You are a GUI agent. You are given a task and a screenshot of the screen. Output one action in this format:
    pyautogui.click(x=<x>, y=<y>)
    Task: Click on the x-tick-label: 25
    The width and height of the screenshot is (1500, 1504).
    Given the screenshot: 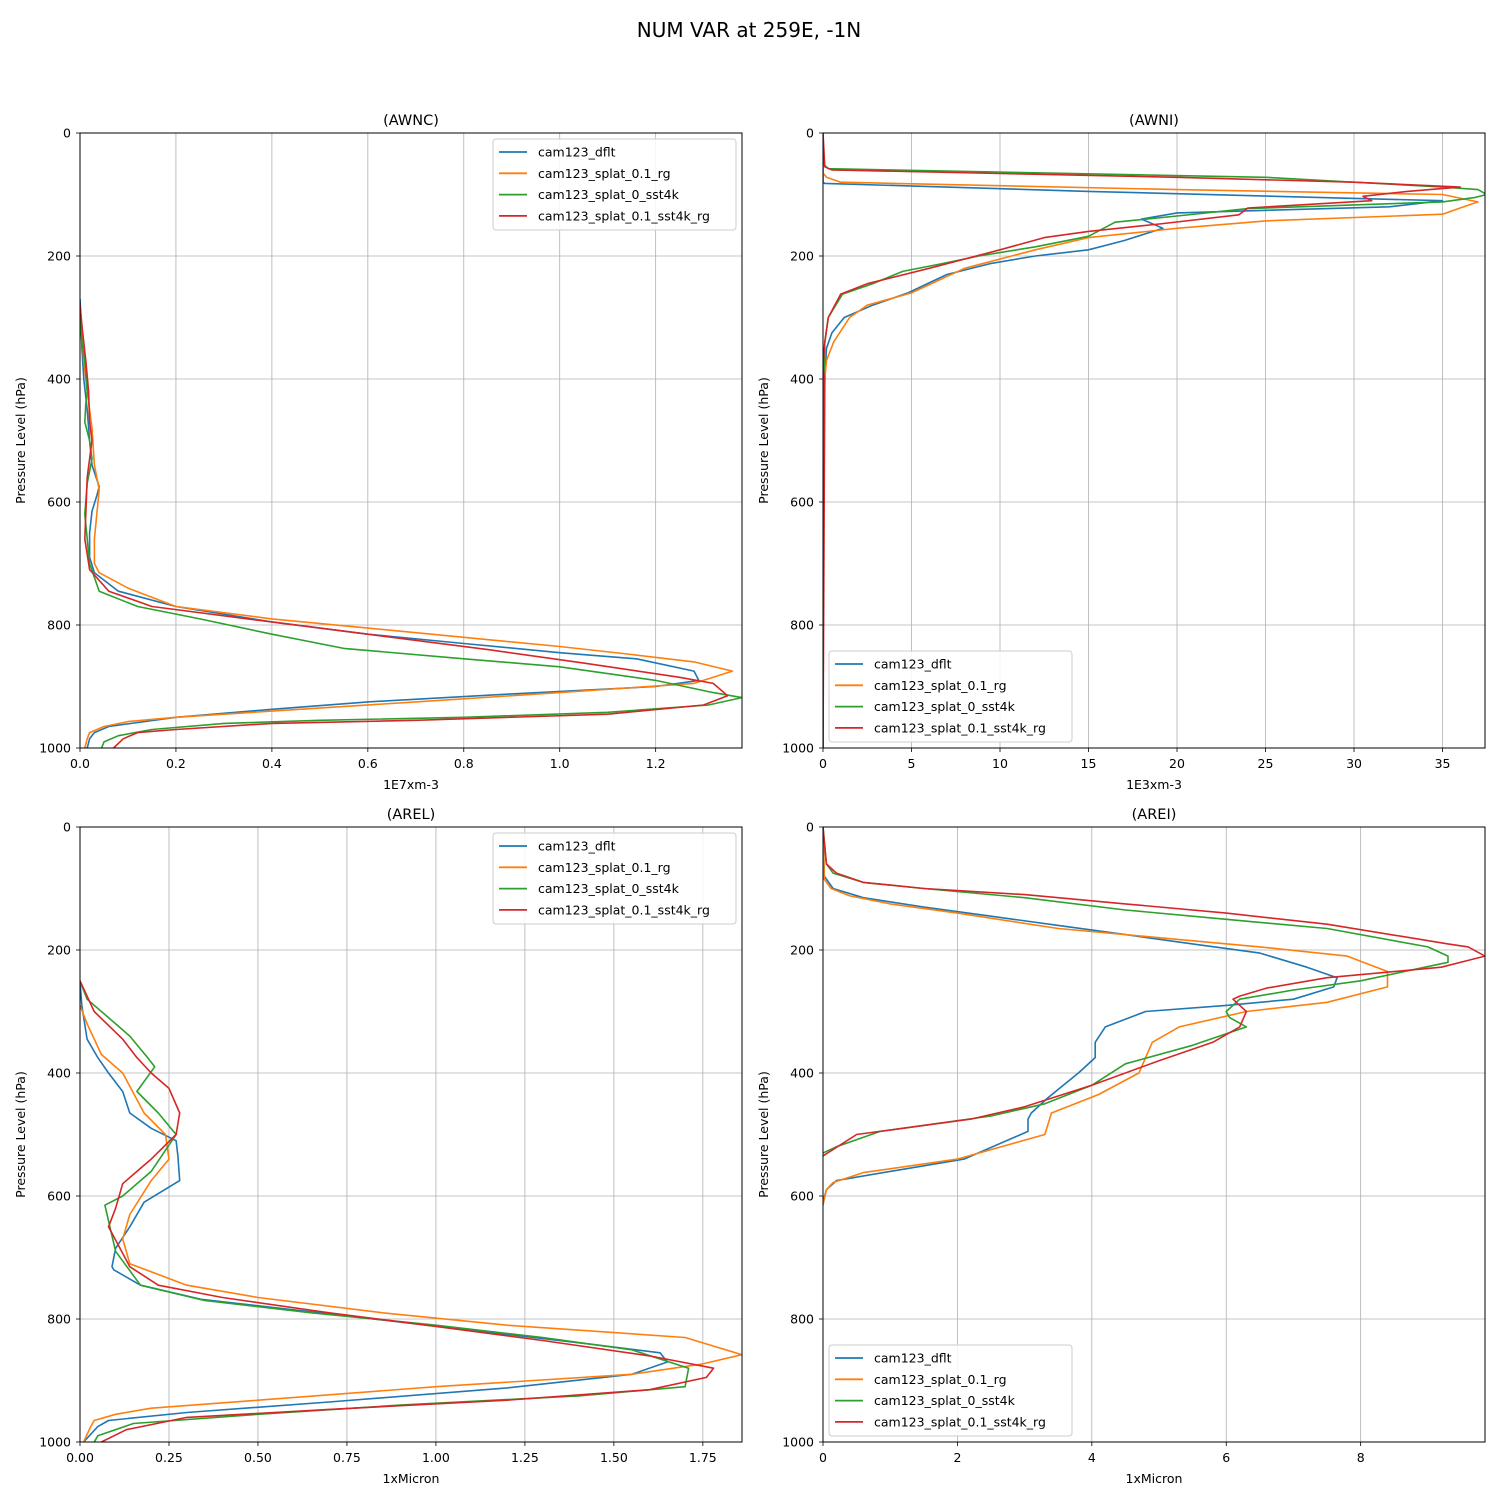 What is the action you would take?
    pyautogui.click(x=1266, y=763)
    